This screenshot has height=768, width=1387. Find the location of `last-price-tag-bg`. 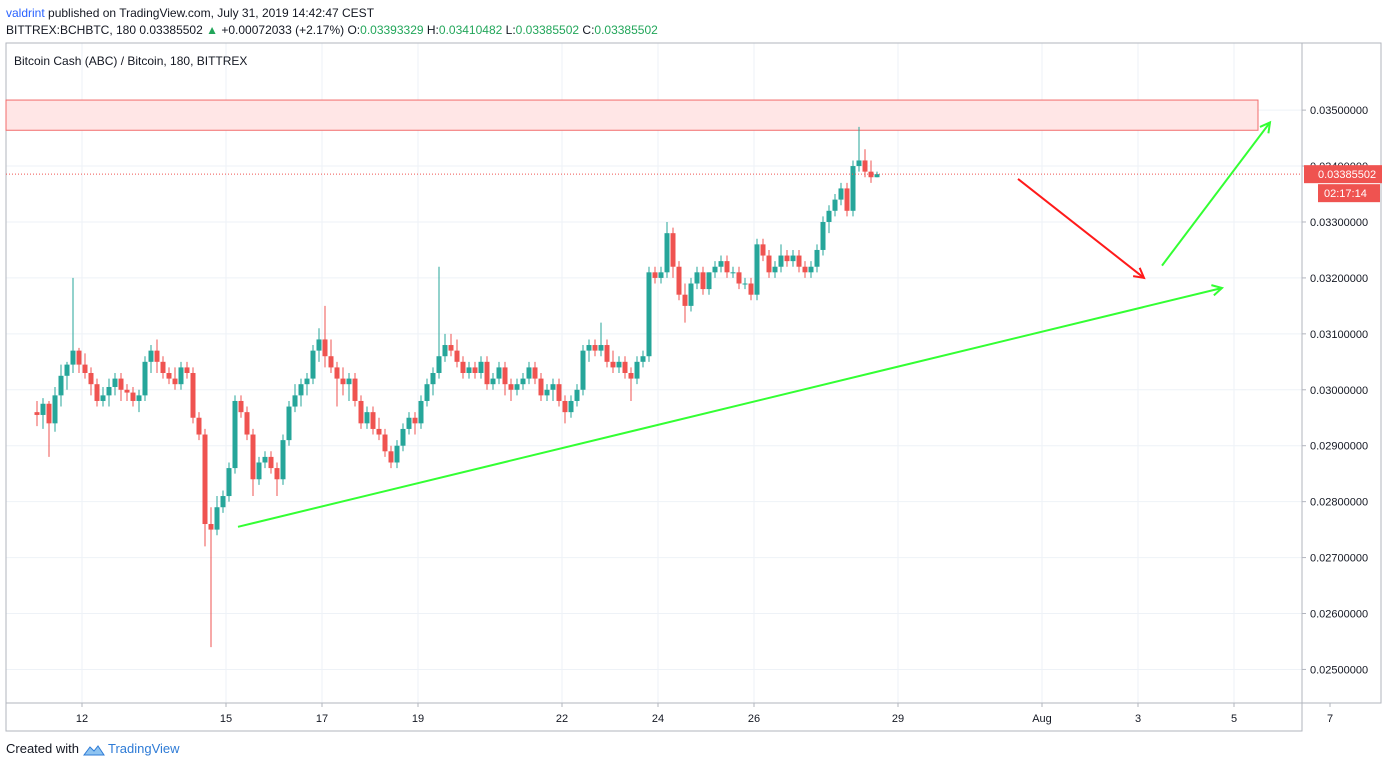

last-price-tag-bg is located at coordinates (1343, 174).